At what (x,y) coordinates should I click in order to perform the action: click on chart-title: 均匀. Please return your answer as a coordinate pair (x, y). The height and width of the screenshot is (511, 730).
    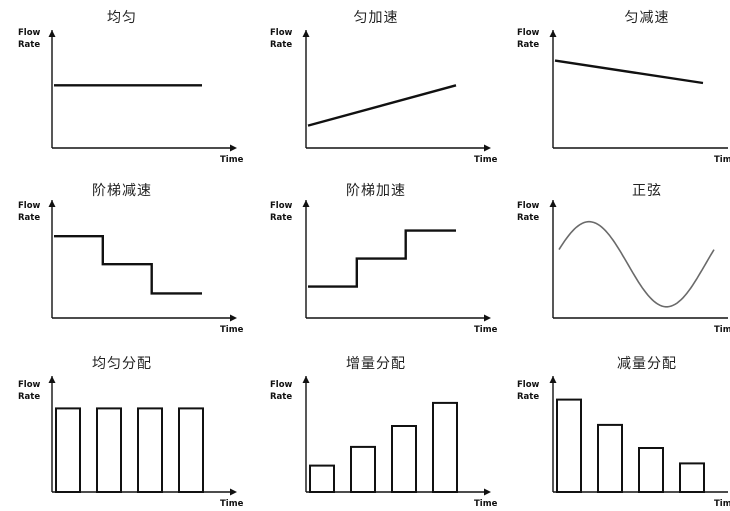
    Looking at the image, I should click on (122, 18).